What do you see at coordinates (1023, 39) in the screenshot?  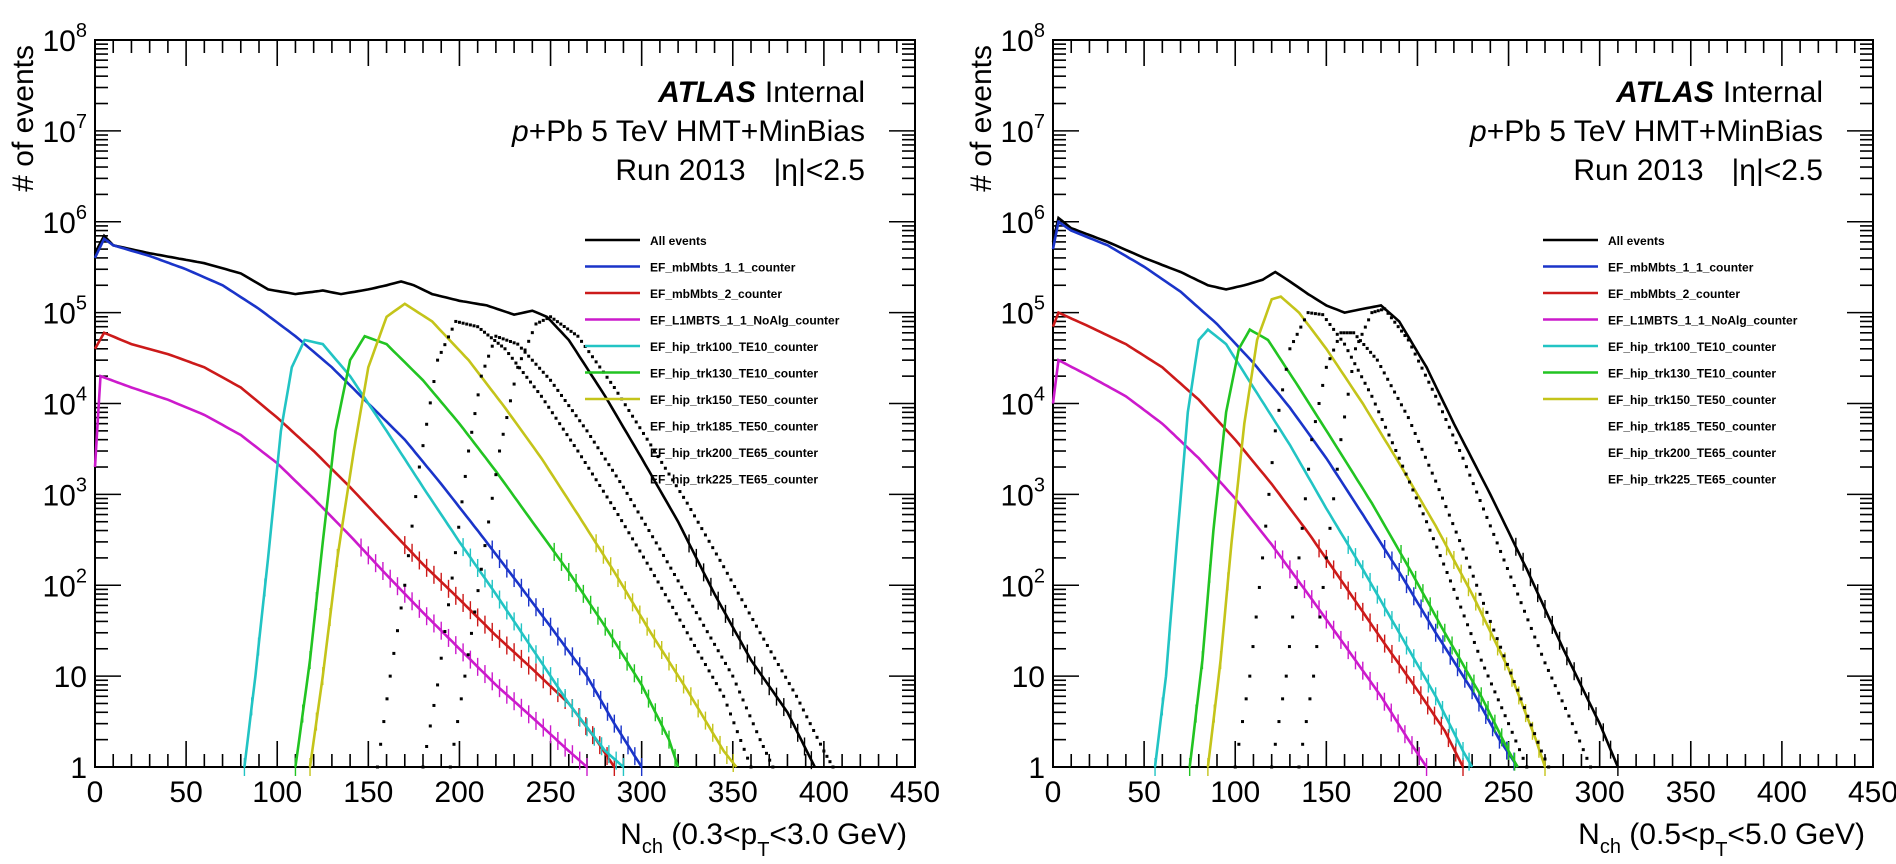 I see `y-tick-label: 10⁸` at bounding box center [1023, 39].